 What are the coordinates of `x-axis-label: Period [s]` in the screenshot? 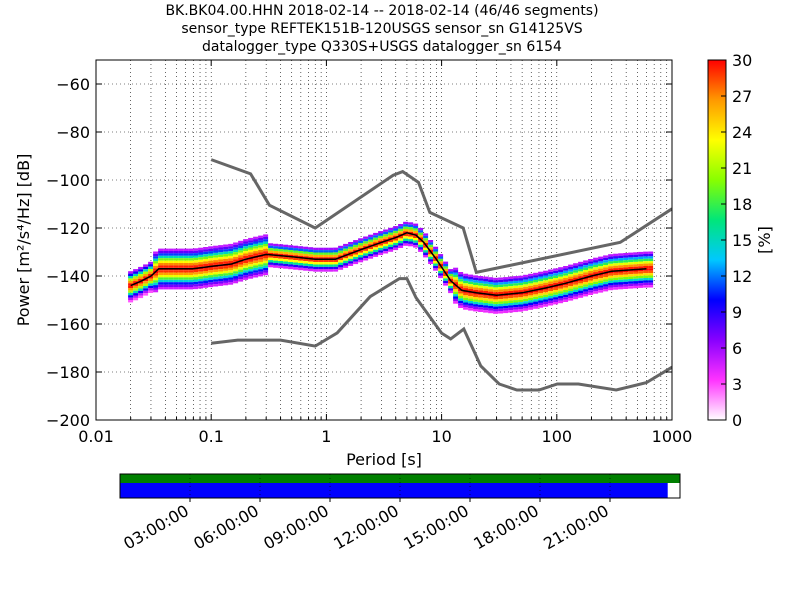 It's located at (384, 459).